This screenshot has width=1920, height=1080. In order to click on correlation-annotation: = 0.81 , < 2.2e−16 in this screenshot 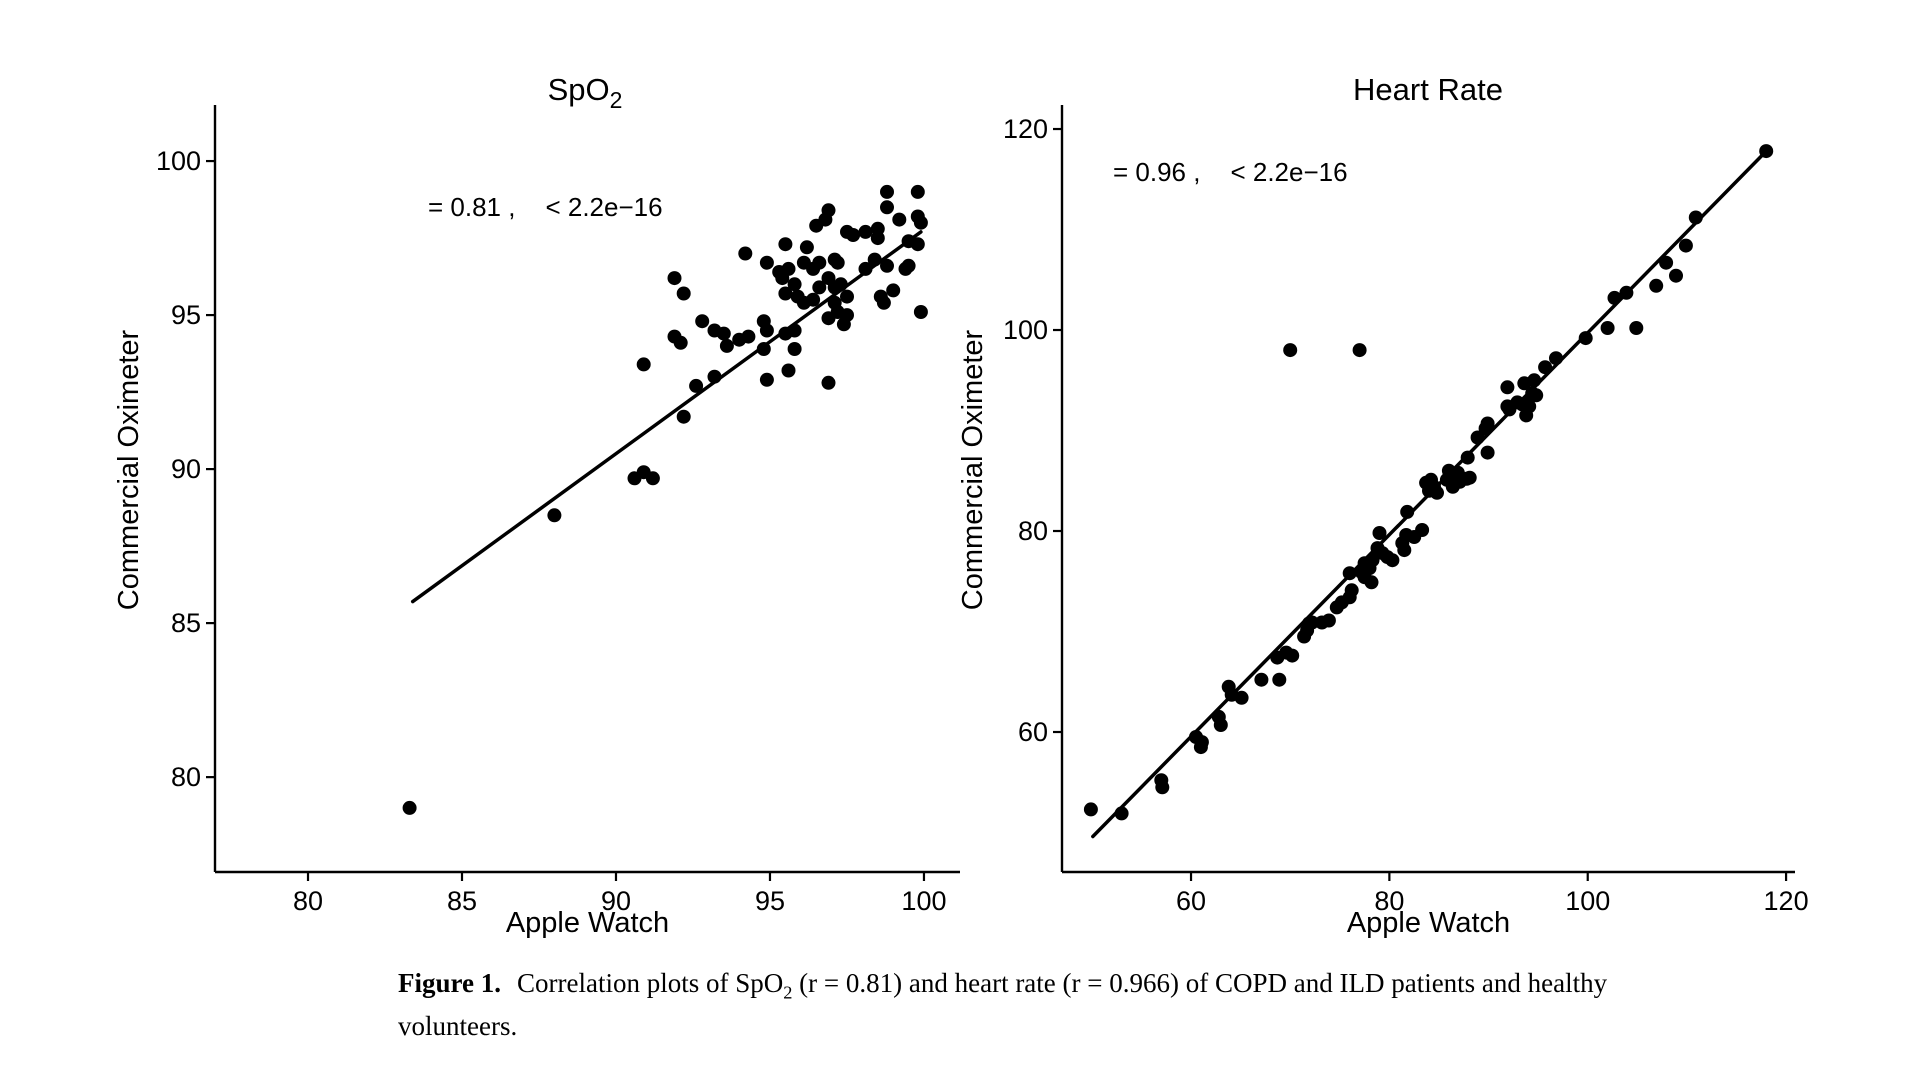, I will do `click(545, 207)`.